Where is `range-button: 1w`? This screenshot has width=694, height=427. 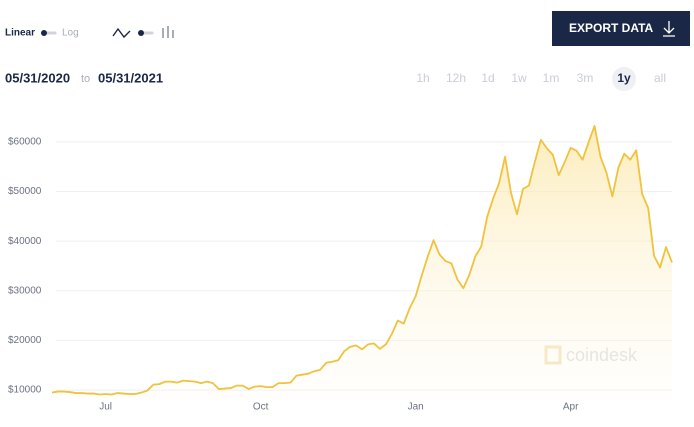
range-button: 1w is located at coordinates (519, 78).